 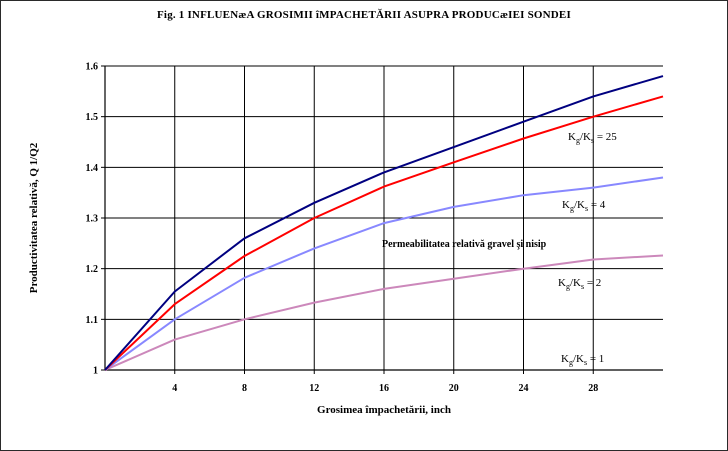 I want to click on x-tick-label: 16, so click(x=384, y=388).